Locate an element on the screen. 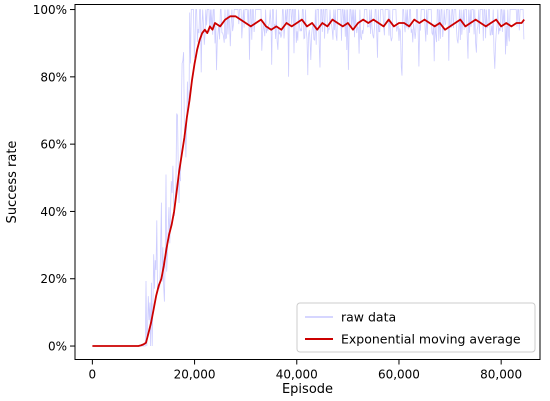 Image resolution: width=550 pixels, height=401 pixels. x-axis-label: Episode is located at coordinates (307, 389).